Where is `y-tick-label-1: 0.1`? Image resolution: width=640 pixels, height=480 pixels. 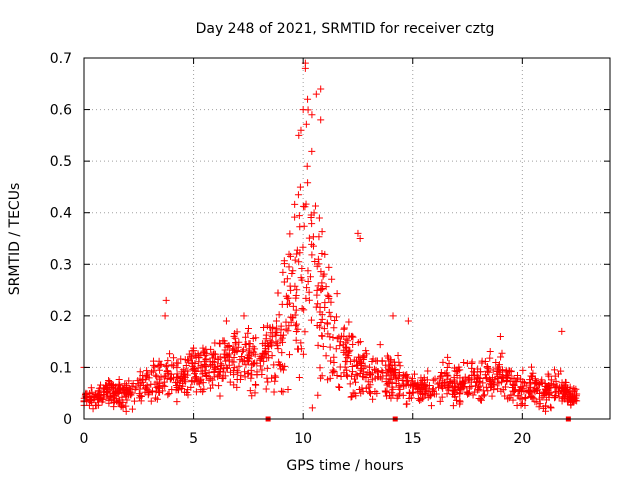 y-tick-label-1: 0.1 is located at coordinates (61, 368).